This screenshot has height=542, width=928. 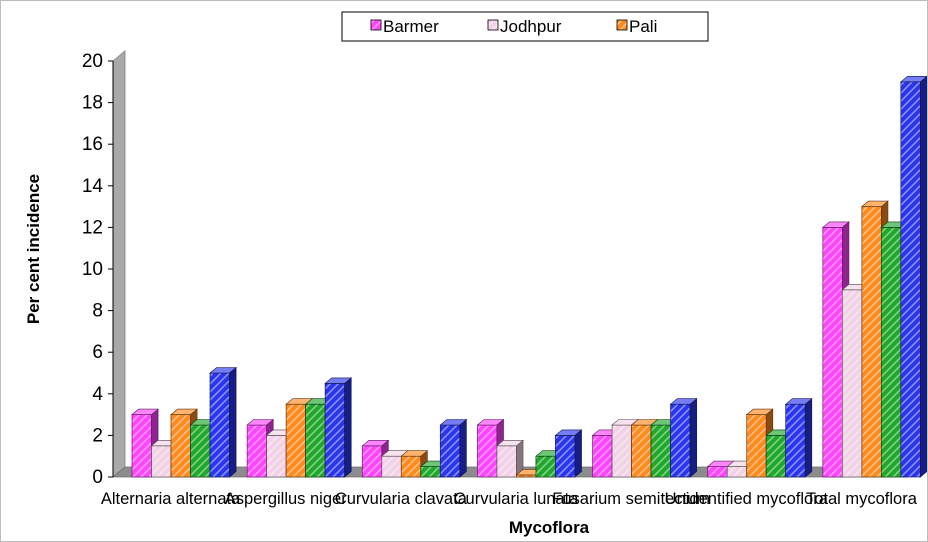 I want to click on y-tick-label: 12, so click(x=92, y=227).